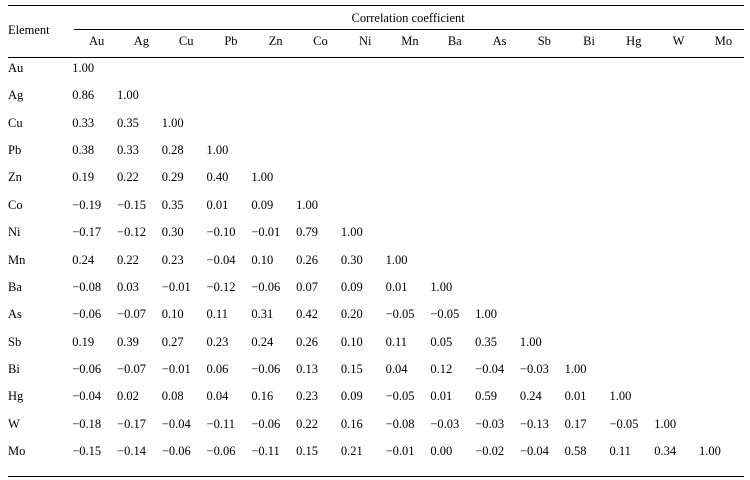 Image resolution: width=750 pixels, height=480 pixels. I want to click on correlation-value: −0.06, so click(266, 369).